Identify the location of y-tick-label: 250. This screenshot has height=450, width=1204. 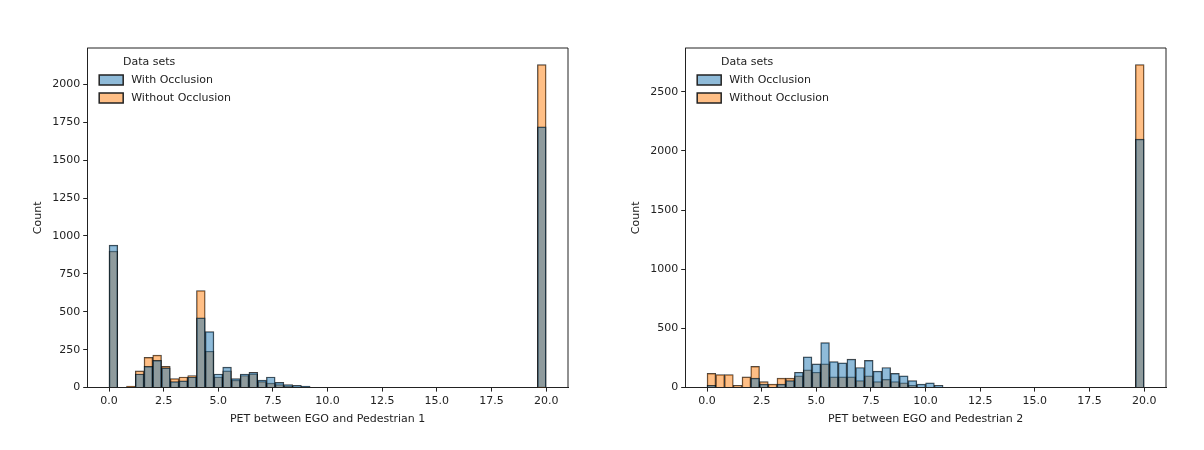
(70, 349).